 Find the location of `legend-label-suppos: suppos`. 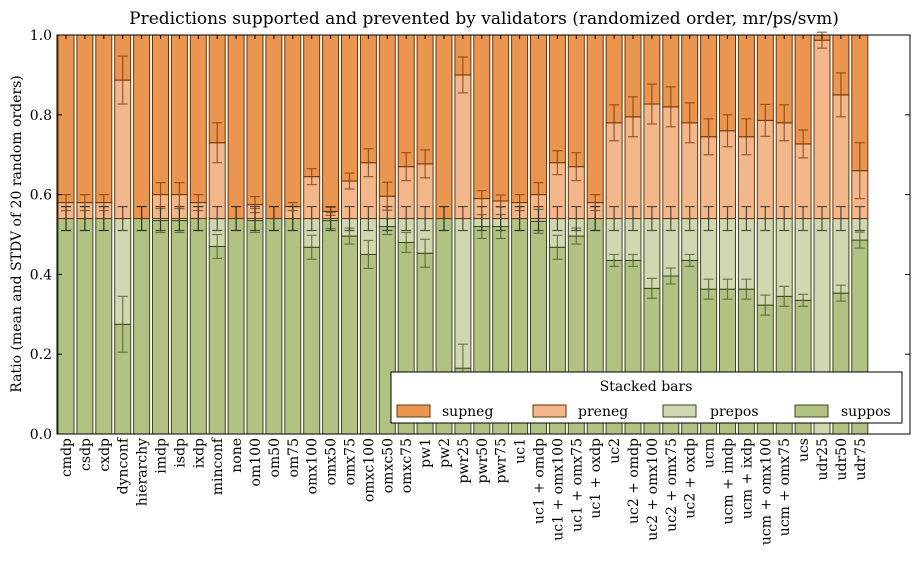

legend-label-suppos: suppos is located at coordinates (866, 412).